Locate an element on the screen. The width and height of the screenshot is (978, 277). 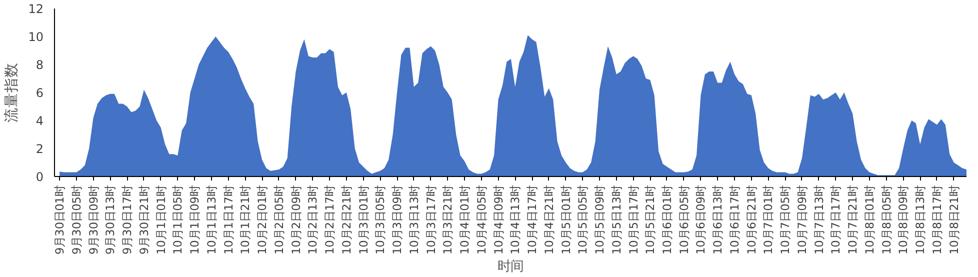
x-tick-label: 10月8日21时 is located at coordinates (953, 220).